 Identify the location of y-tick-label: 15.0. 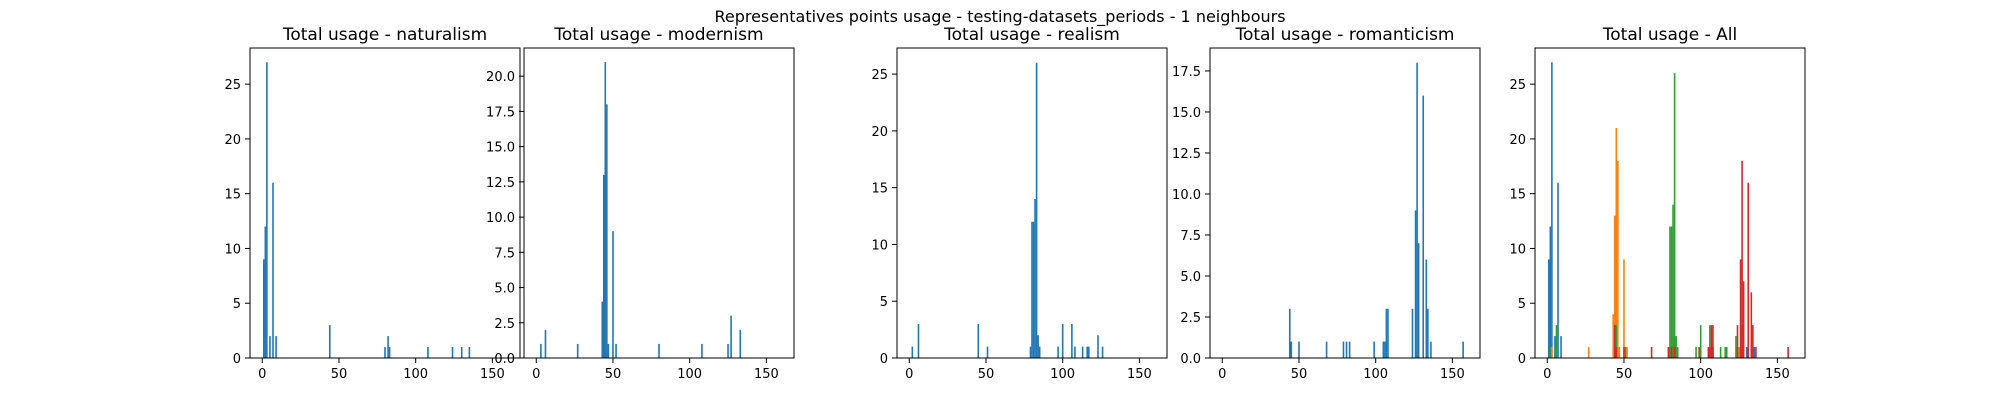
(500, 148).